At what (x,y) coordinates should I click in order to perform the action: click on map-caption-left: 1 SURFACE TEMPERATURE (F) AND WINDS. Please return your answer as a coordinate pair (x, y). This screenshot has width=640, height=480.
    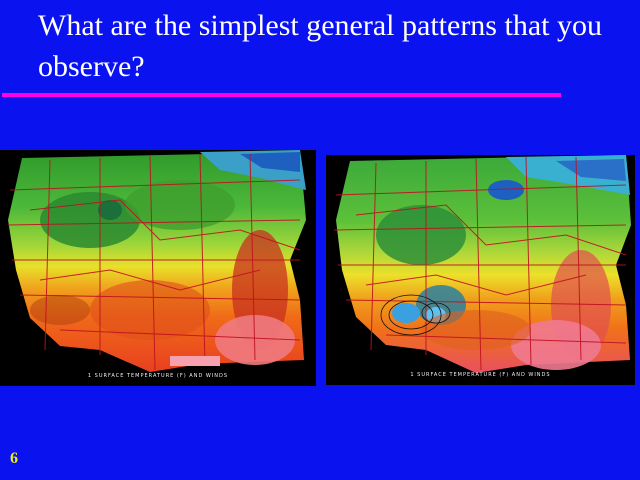
    Looking at the image, I should click on (158, 376).